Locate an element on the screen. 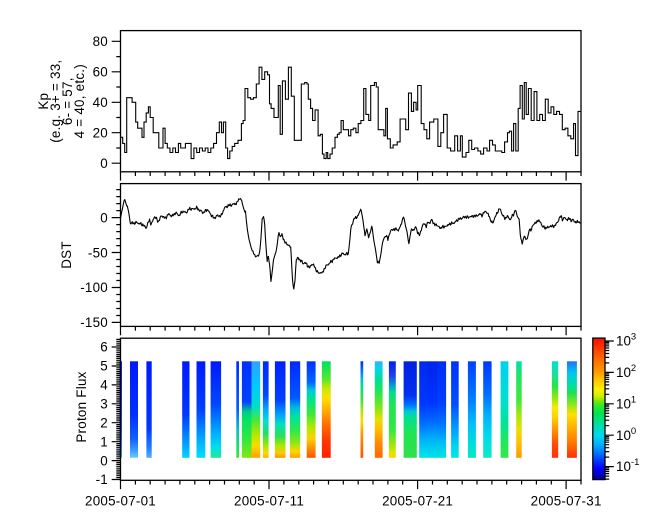 The width and height of the screenshot is (665, 523). svg-text: -150 is located at coordinates (94, 322).